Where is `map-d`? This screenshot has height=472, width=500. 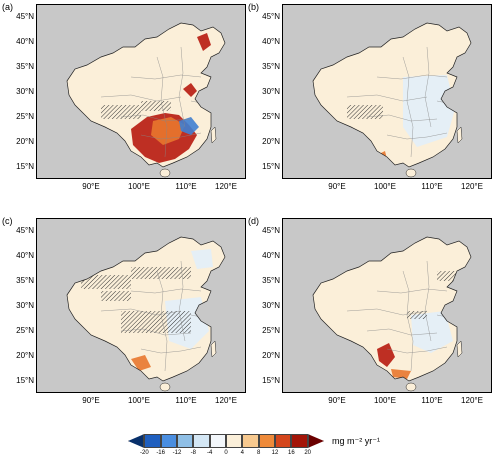
map-d is located at coordinates (392, 314).